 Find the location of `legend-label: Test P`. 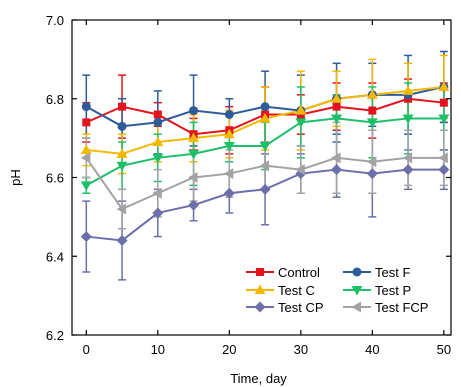

legend-label: Test P is located at coordinates (393, 290).